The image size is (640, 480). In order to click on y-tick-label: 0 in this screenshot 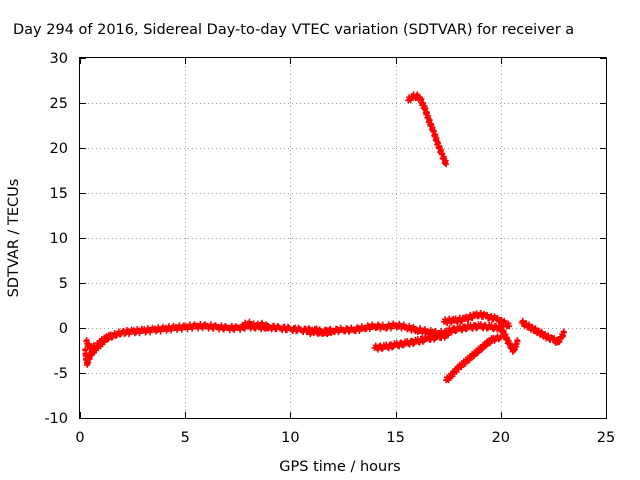, I will do `click(63, 329)`.